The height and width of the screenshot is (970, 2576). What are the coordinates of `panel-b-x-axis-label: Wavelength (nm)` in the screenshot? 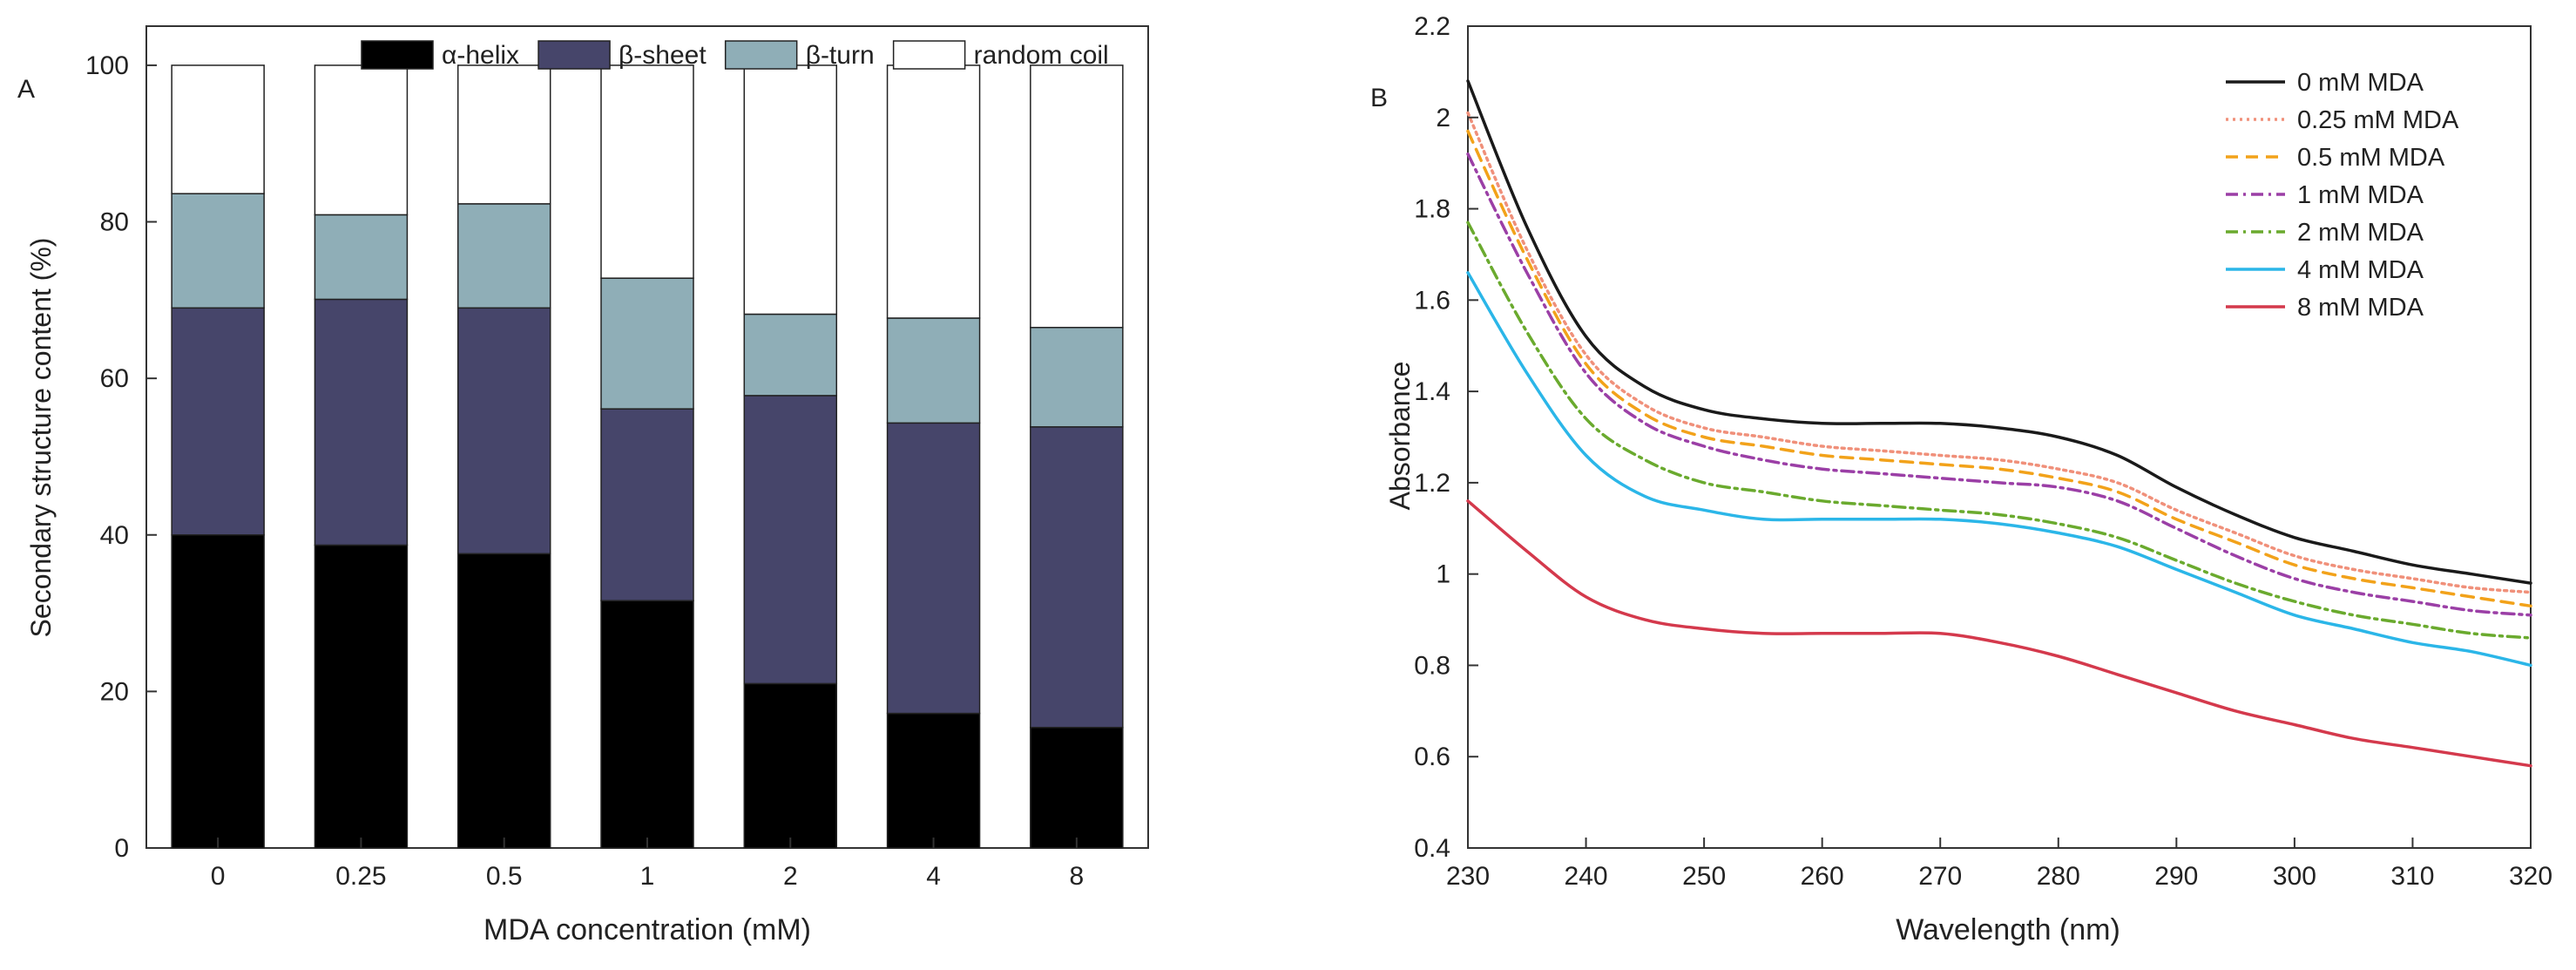 It's located at (2008, 929).